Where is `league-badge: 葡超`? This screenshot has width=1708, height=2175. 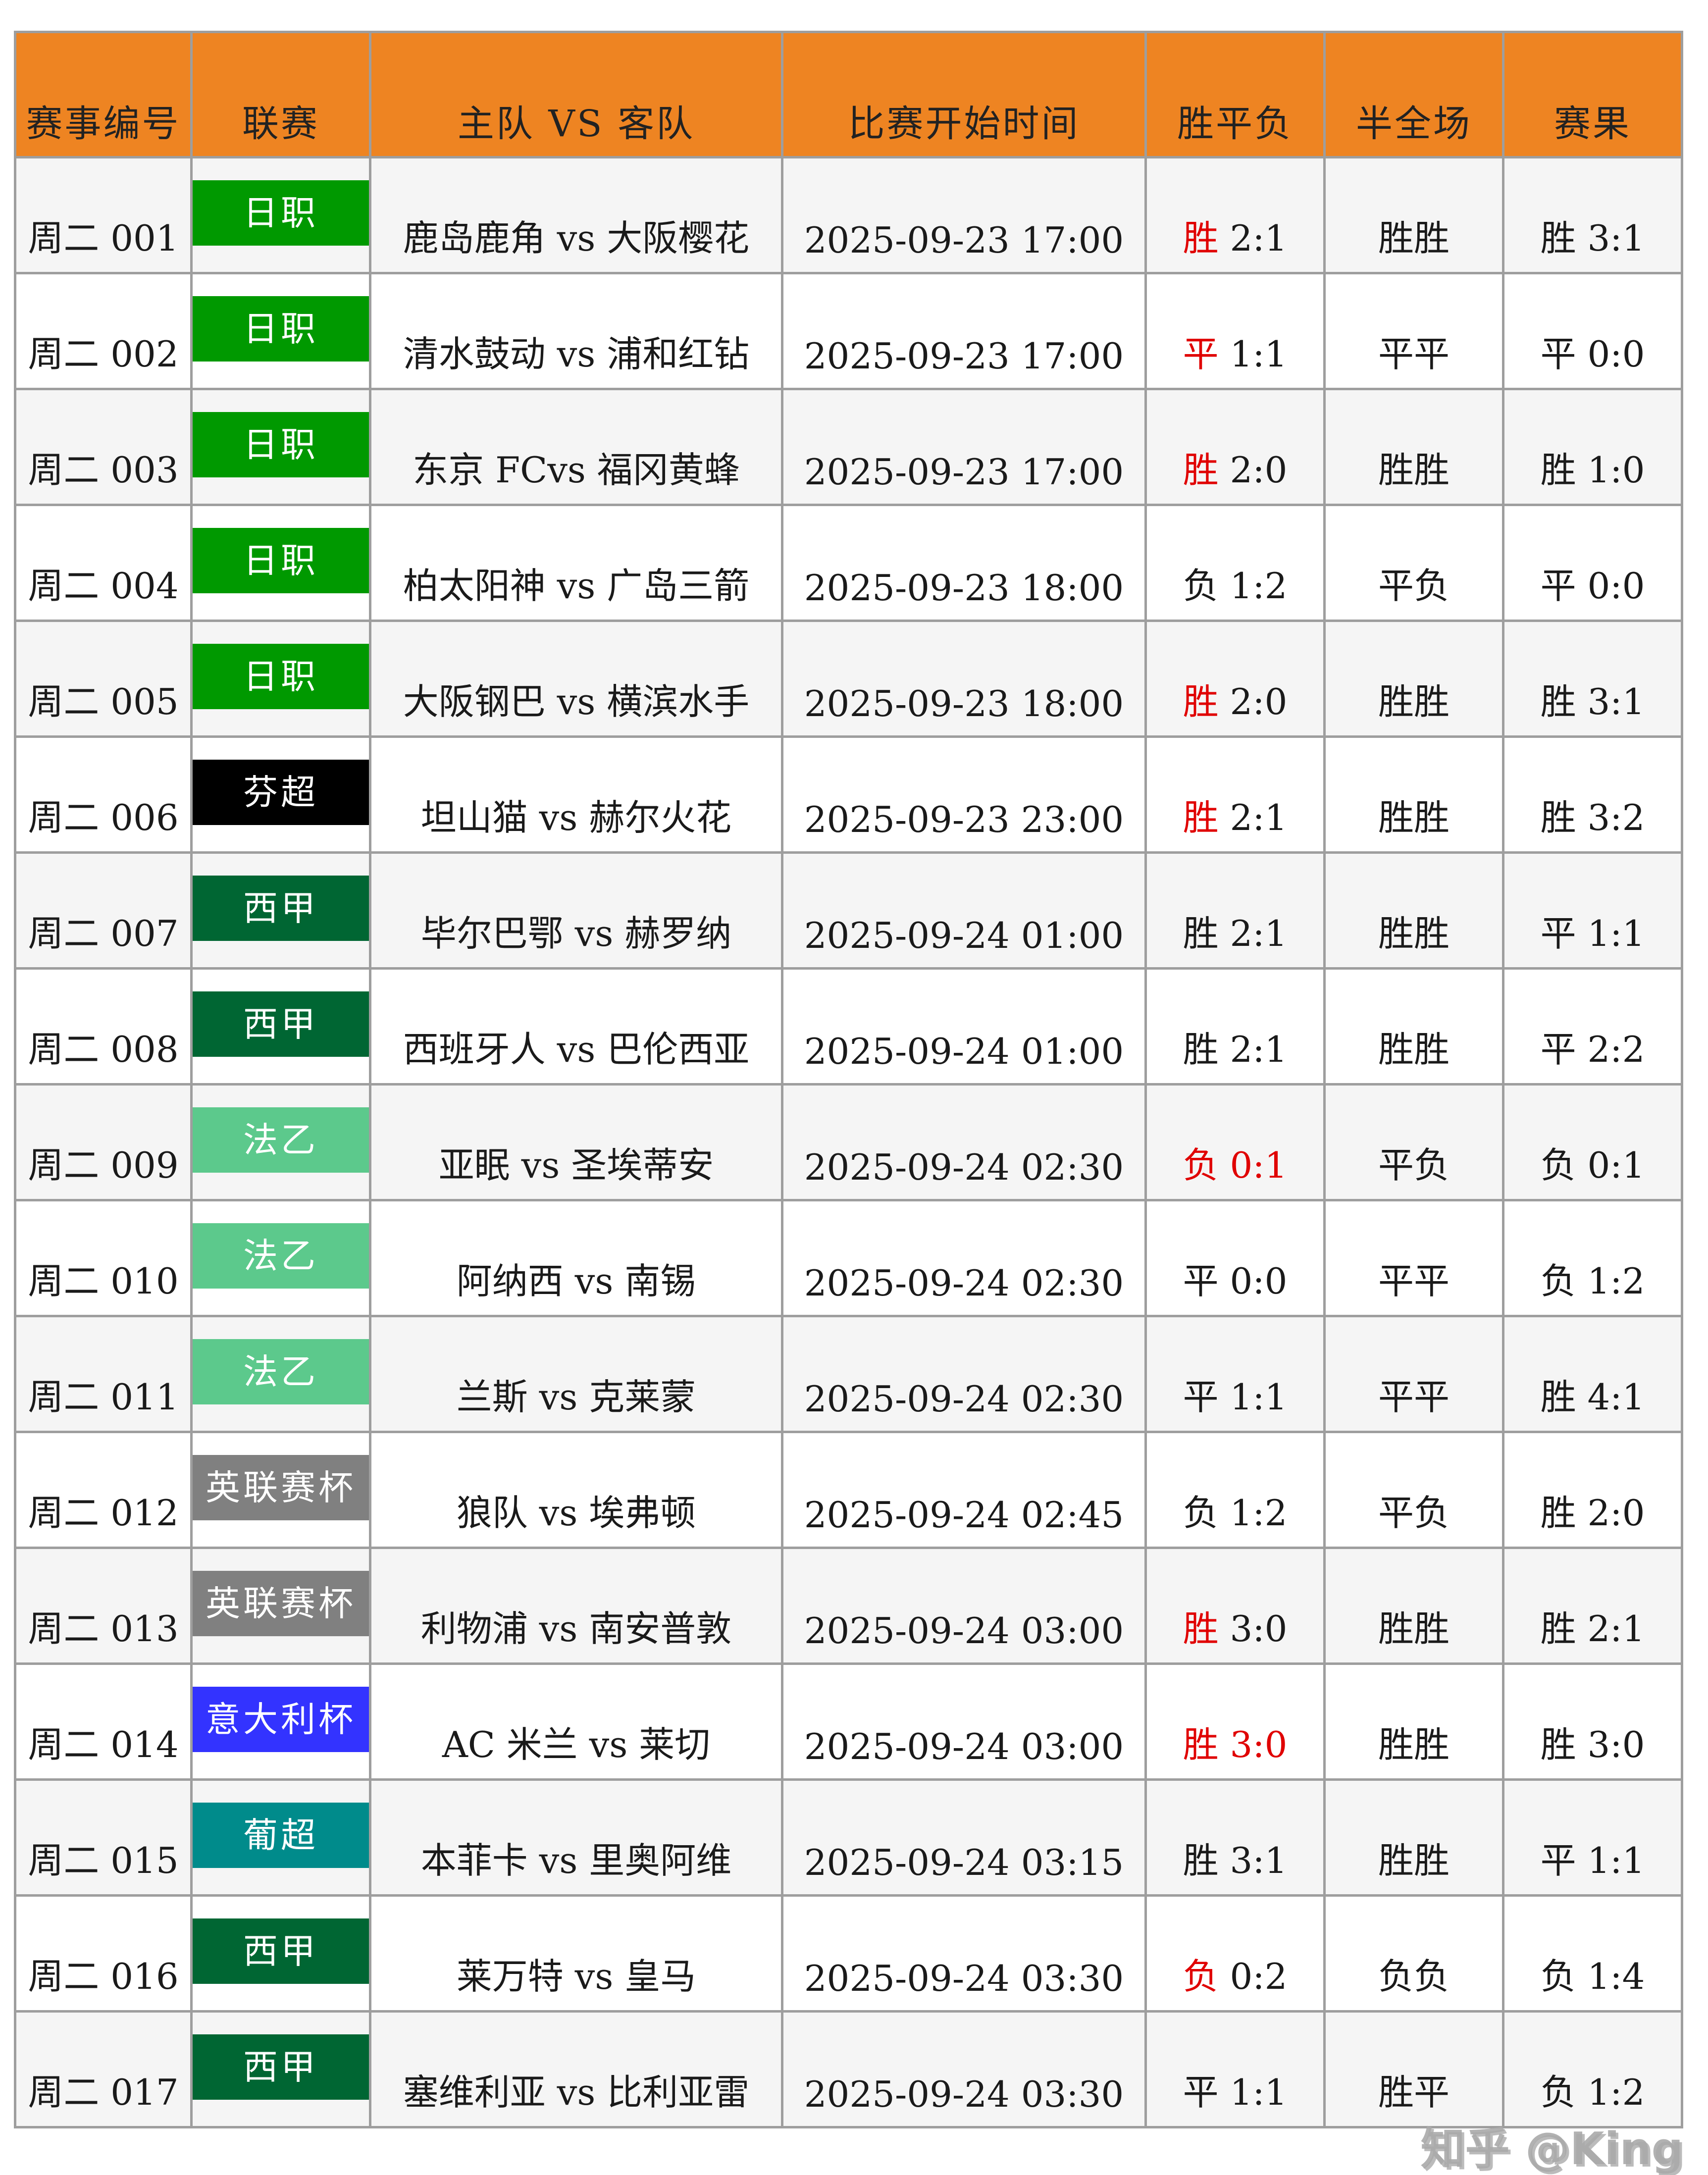
league-badge: 葡超 is located at coordinates (281, 1836).